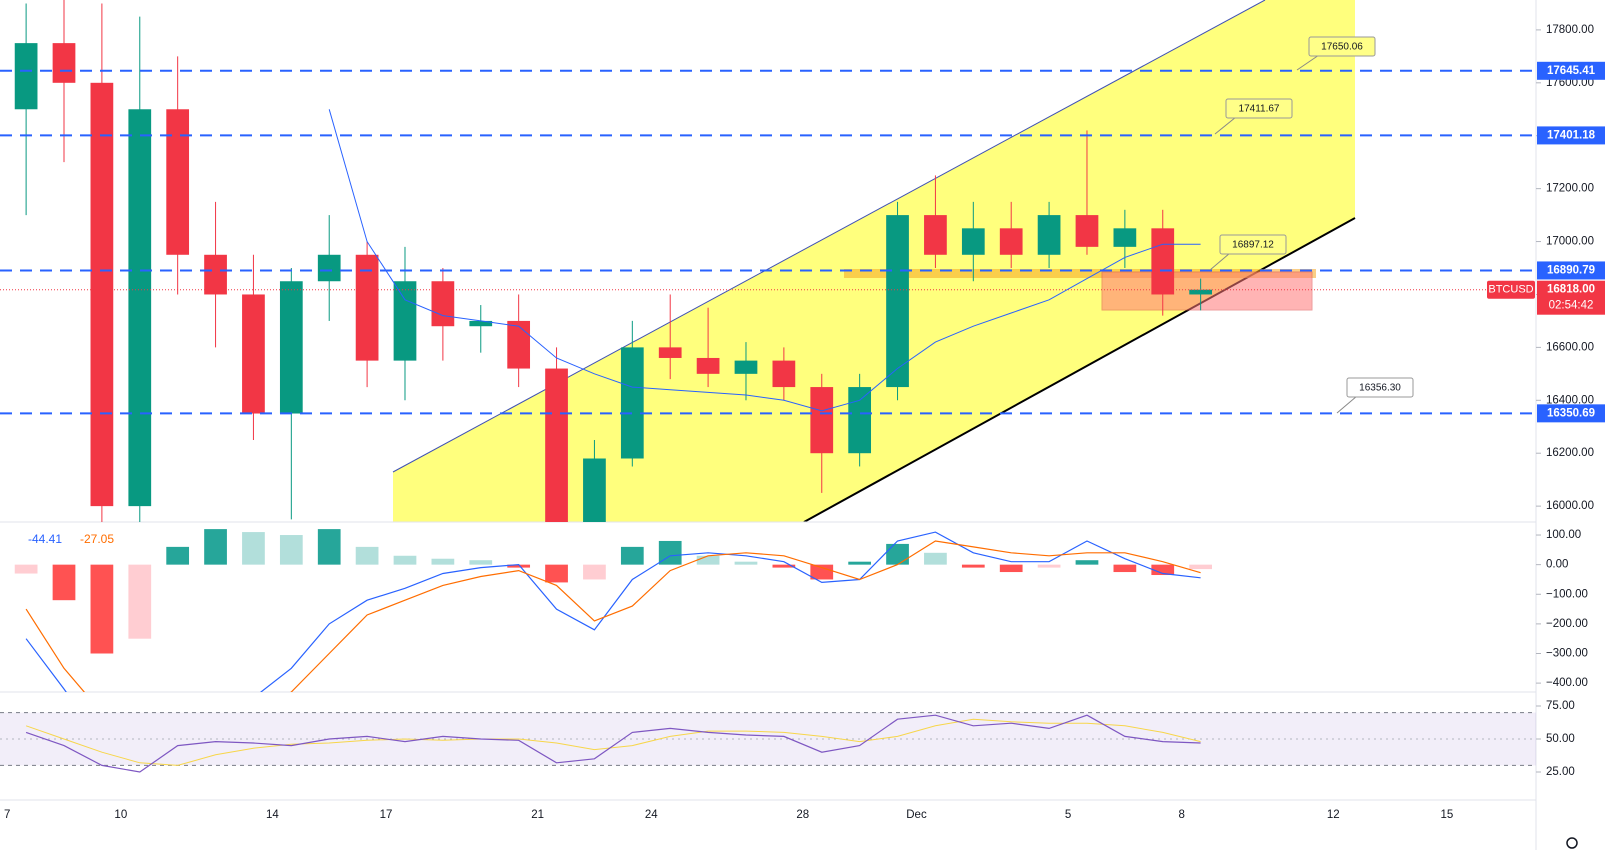 The height and width of the screenshot is (850, 1606). What do you see at coordinates (1570, 506) in the screenshot?
I see `y-tick-label: 16000.00` at bounding box center [1570, 506].